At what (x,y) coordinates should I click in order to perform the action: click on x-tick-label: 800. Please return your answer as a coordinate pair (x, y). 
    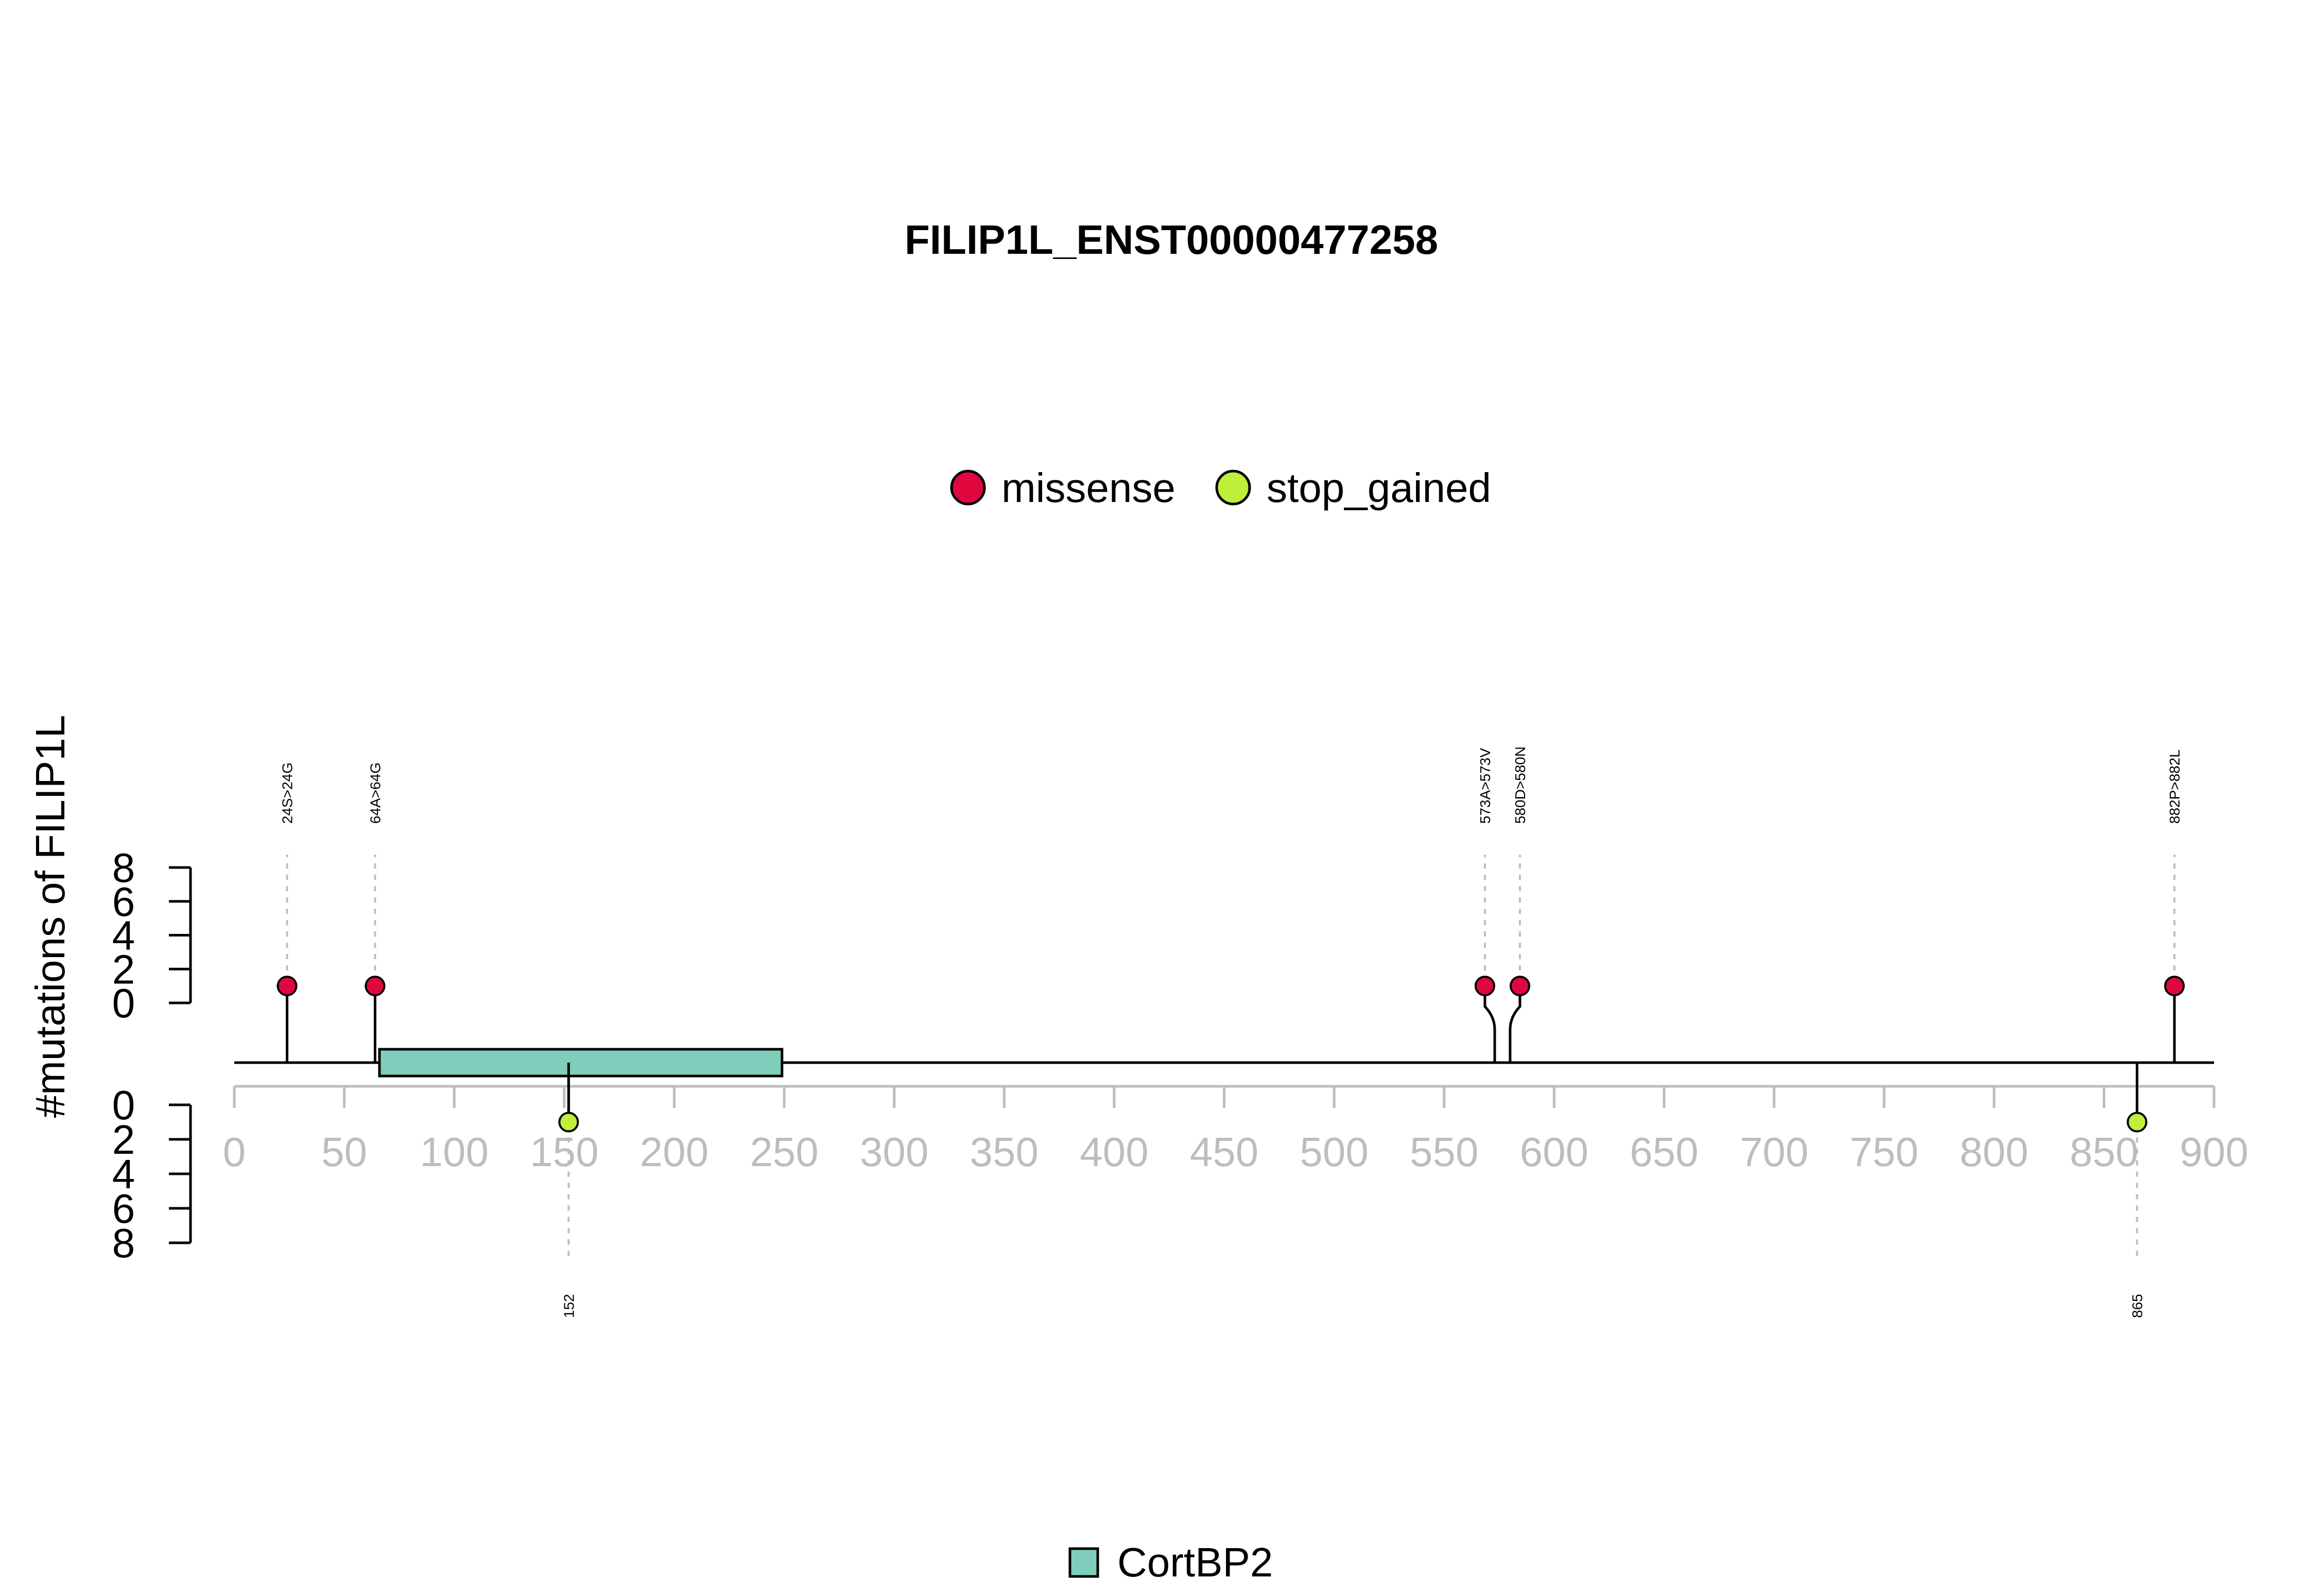
    Looking at the image, I should click on (1994, 1152).